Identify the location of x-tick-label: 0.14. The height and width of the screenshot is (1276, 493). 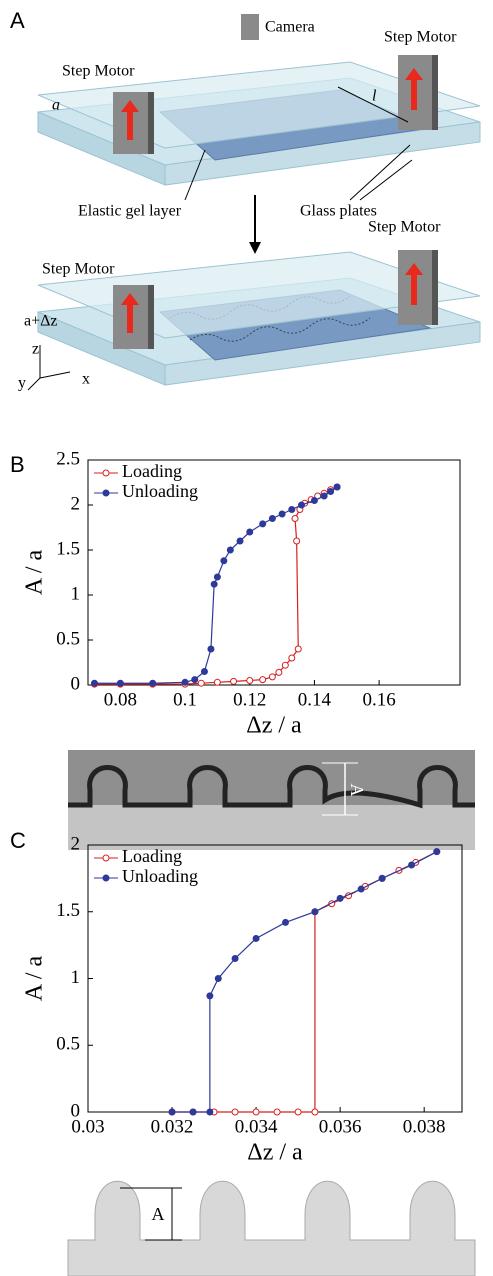
(315, 699).